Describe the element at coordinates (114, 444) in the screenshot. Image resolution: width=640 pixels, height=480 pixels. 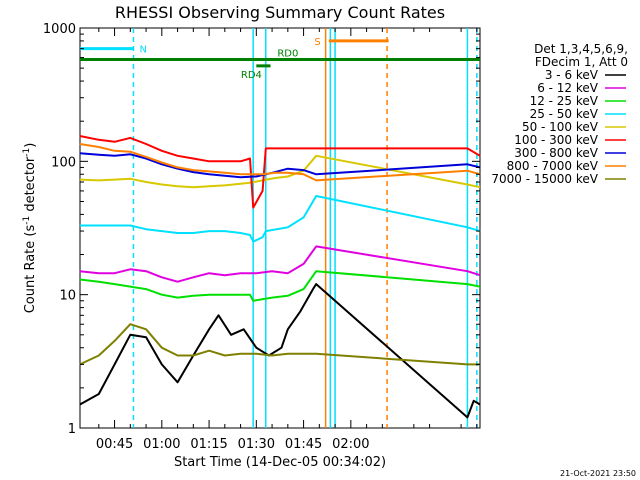
I see `x-tick-label-00-45: 00:45` at that location.